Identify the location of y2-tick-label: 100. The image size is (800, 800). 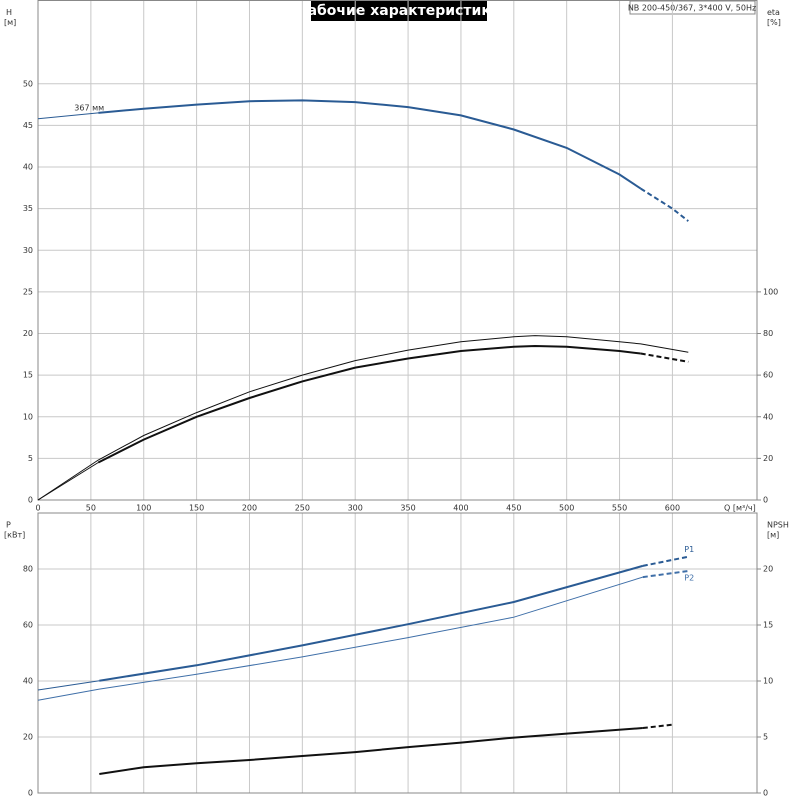
(770, 291).